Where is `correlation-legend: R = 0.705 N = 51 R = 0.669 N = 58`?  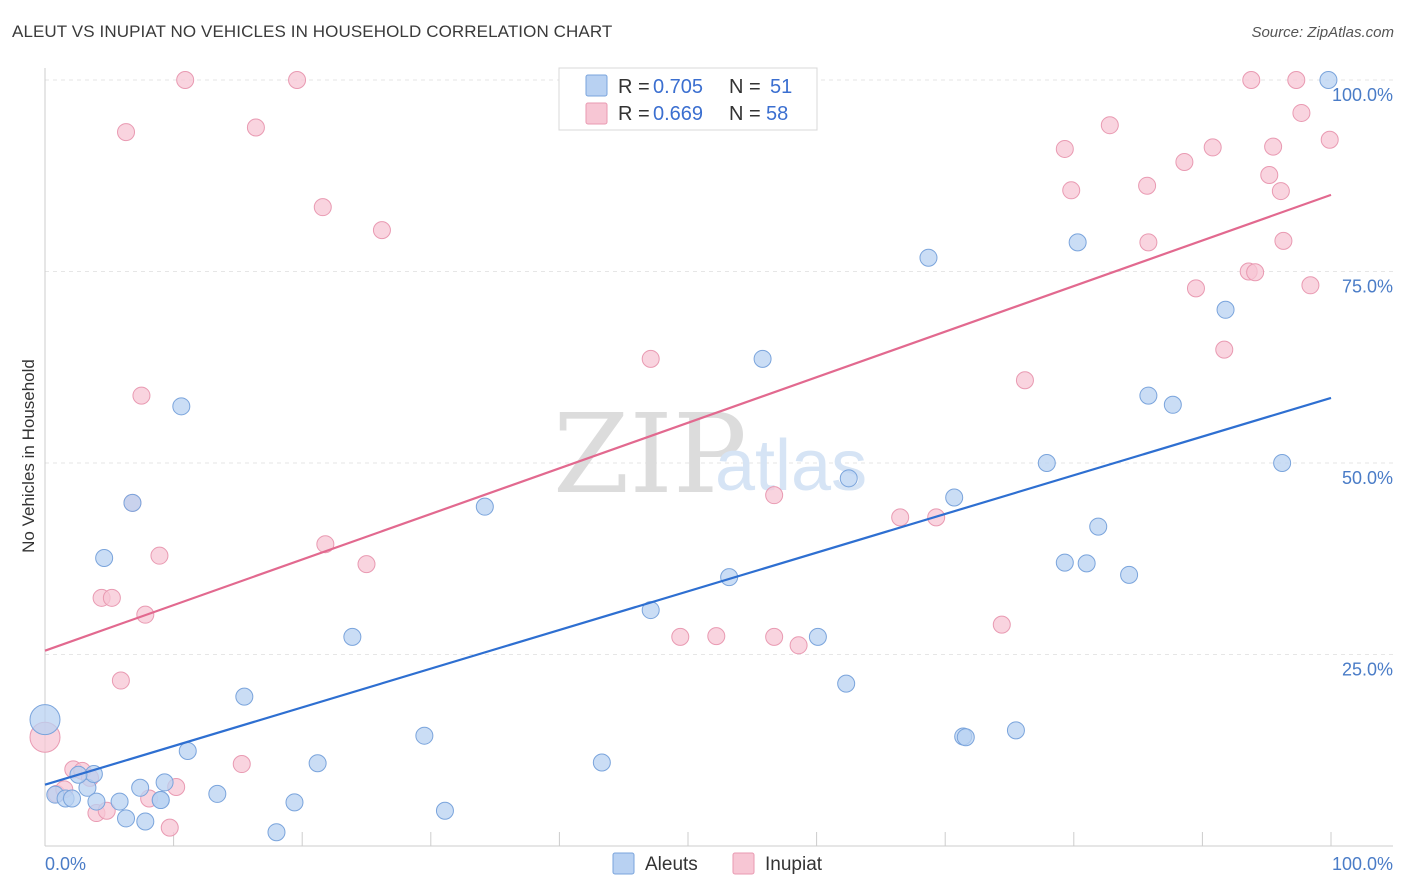 correlation-legend: R = 0.705 N = 51 R = 0.669 N = 58 is located at coordinates (688, 99).